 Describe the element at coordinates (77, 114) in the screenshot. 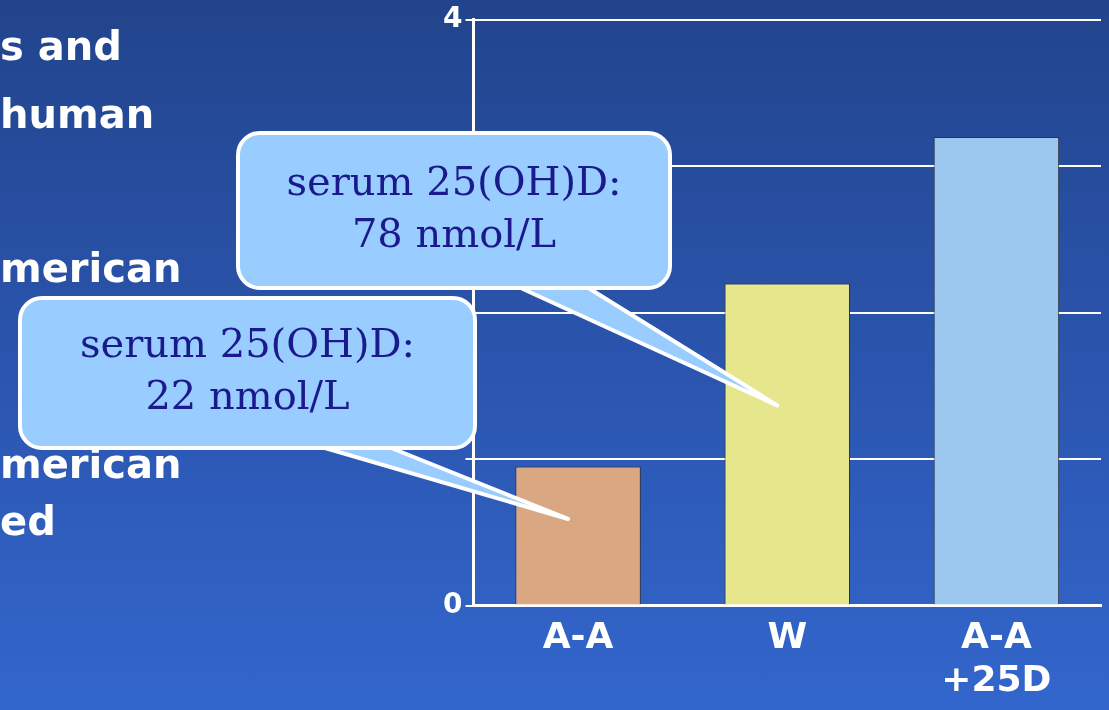

I see `text: human` at that location.